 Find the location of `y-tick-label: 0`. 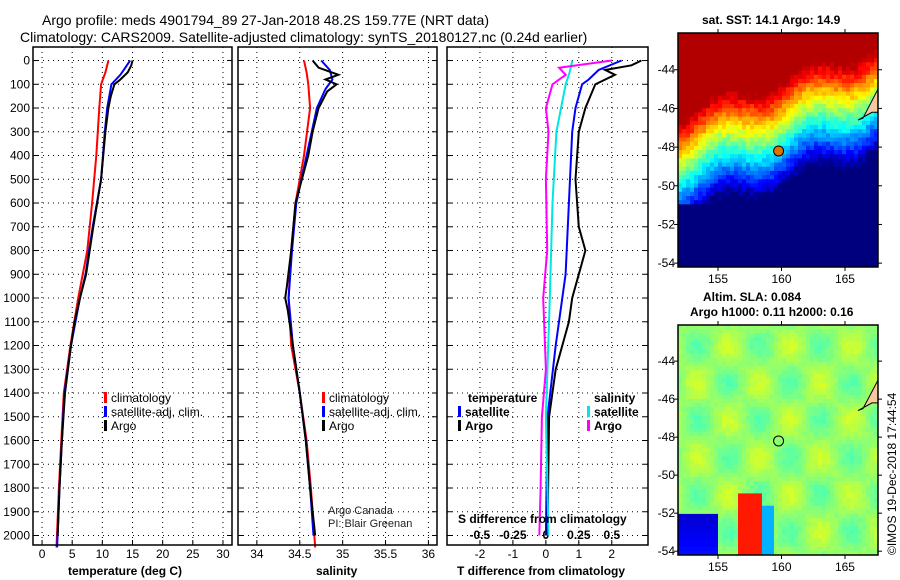

y-tick-label: 0 is located at coordinates (26, 61).